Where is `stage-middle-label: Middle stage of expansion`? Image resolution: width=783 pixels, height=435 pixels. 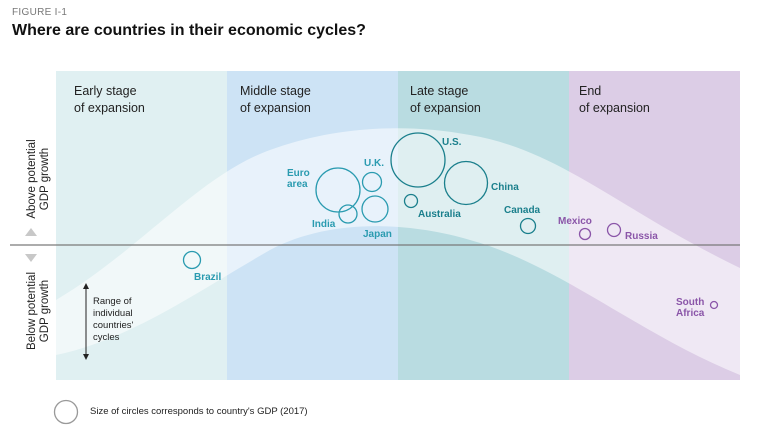
stage-middle-label: Middle stage of expansion is located at coordinates (275, 100).